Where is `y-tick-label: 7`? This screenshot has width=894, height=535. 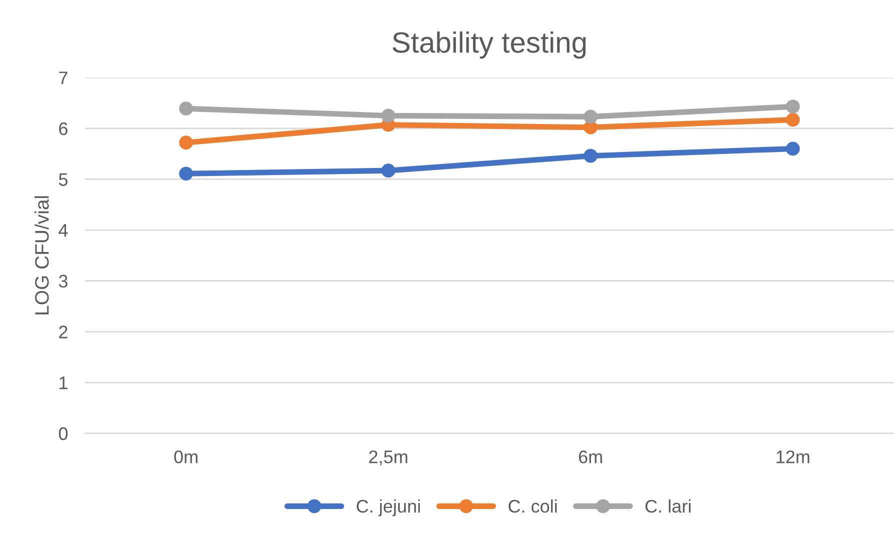
y-tick-label: 7 is located at coordinates (63, 78).